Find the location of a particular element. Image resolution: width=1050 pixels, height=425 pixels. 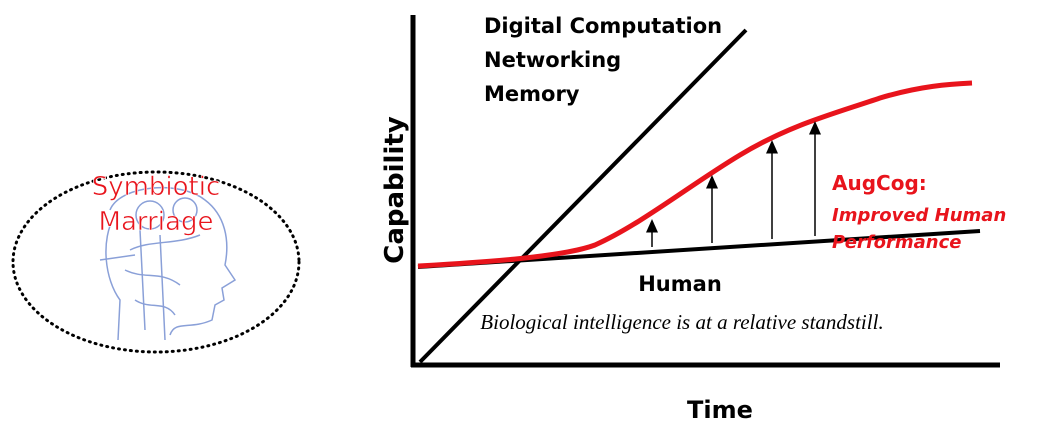

tech-label: Memory is located at coordinates (532, 94).